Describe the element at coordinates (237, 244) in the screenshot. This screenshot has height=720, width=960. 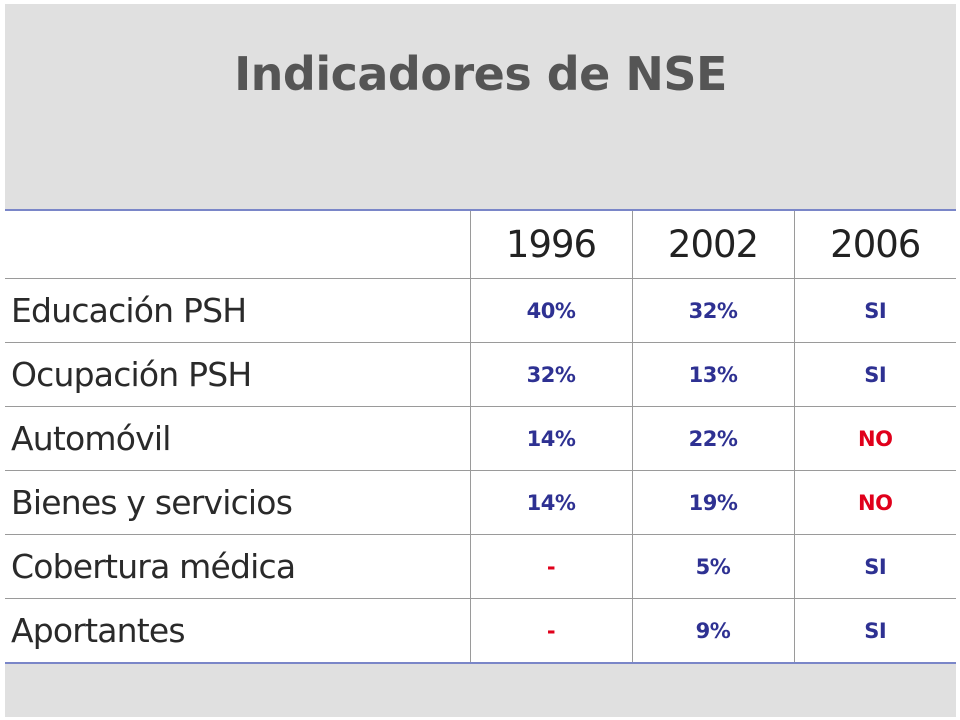
I see `header-empty-cell` at that location.